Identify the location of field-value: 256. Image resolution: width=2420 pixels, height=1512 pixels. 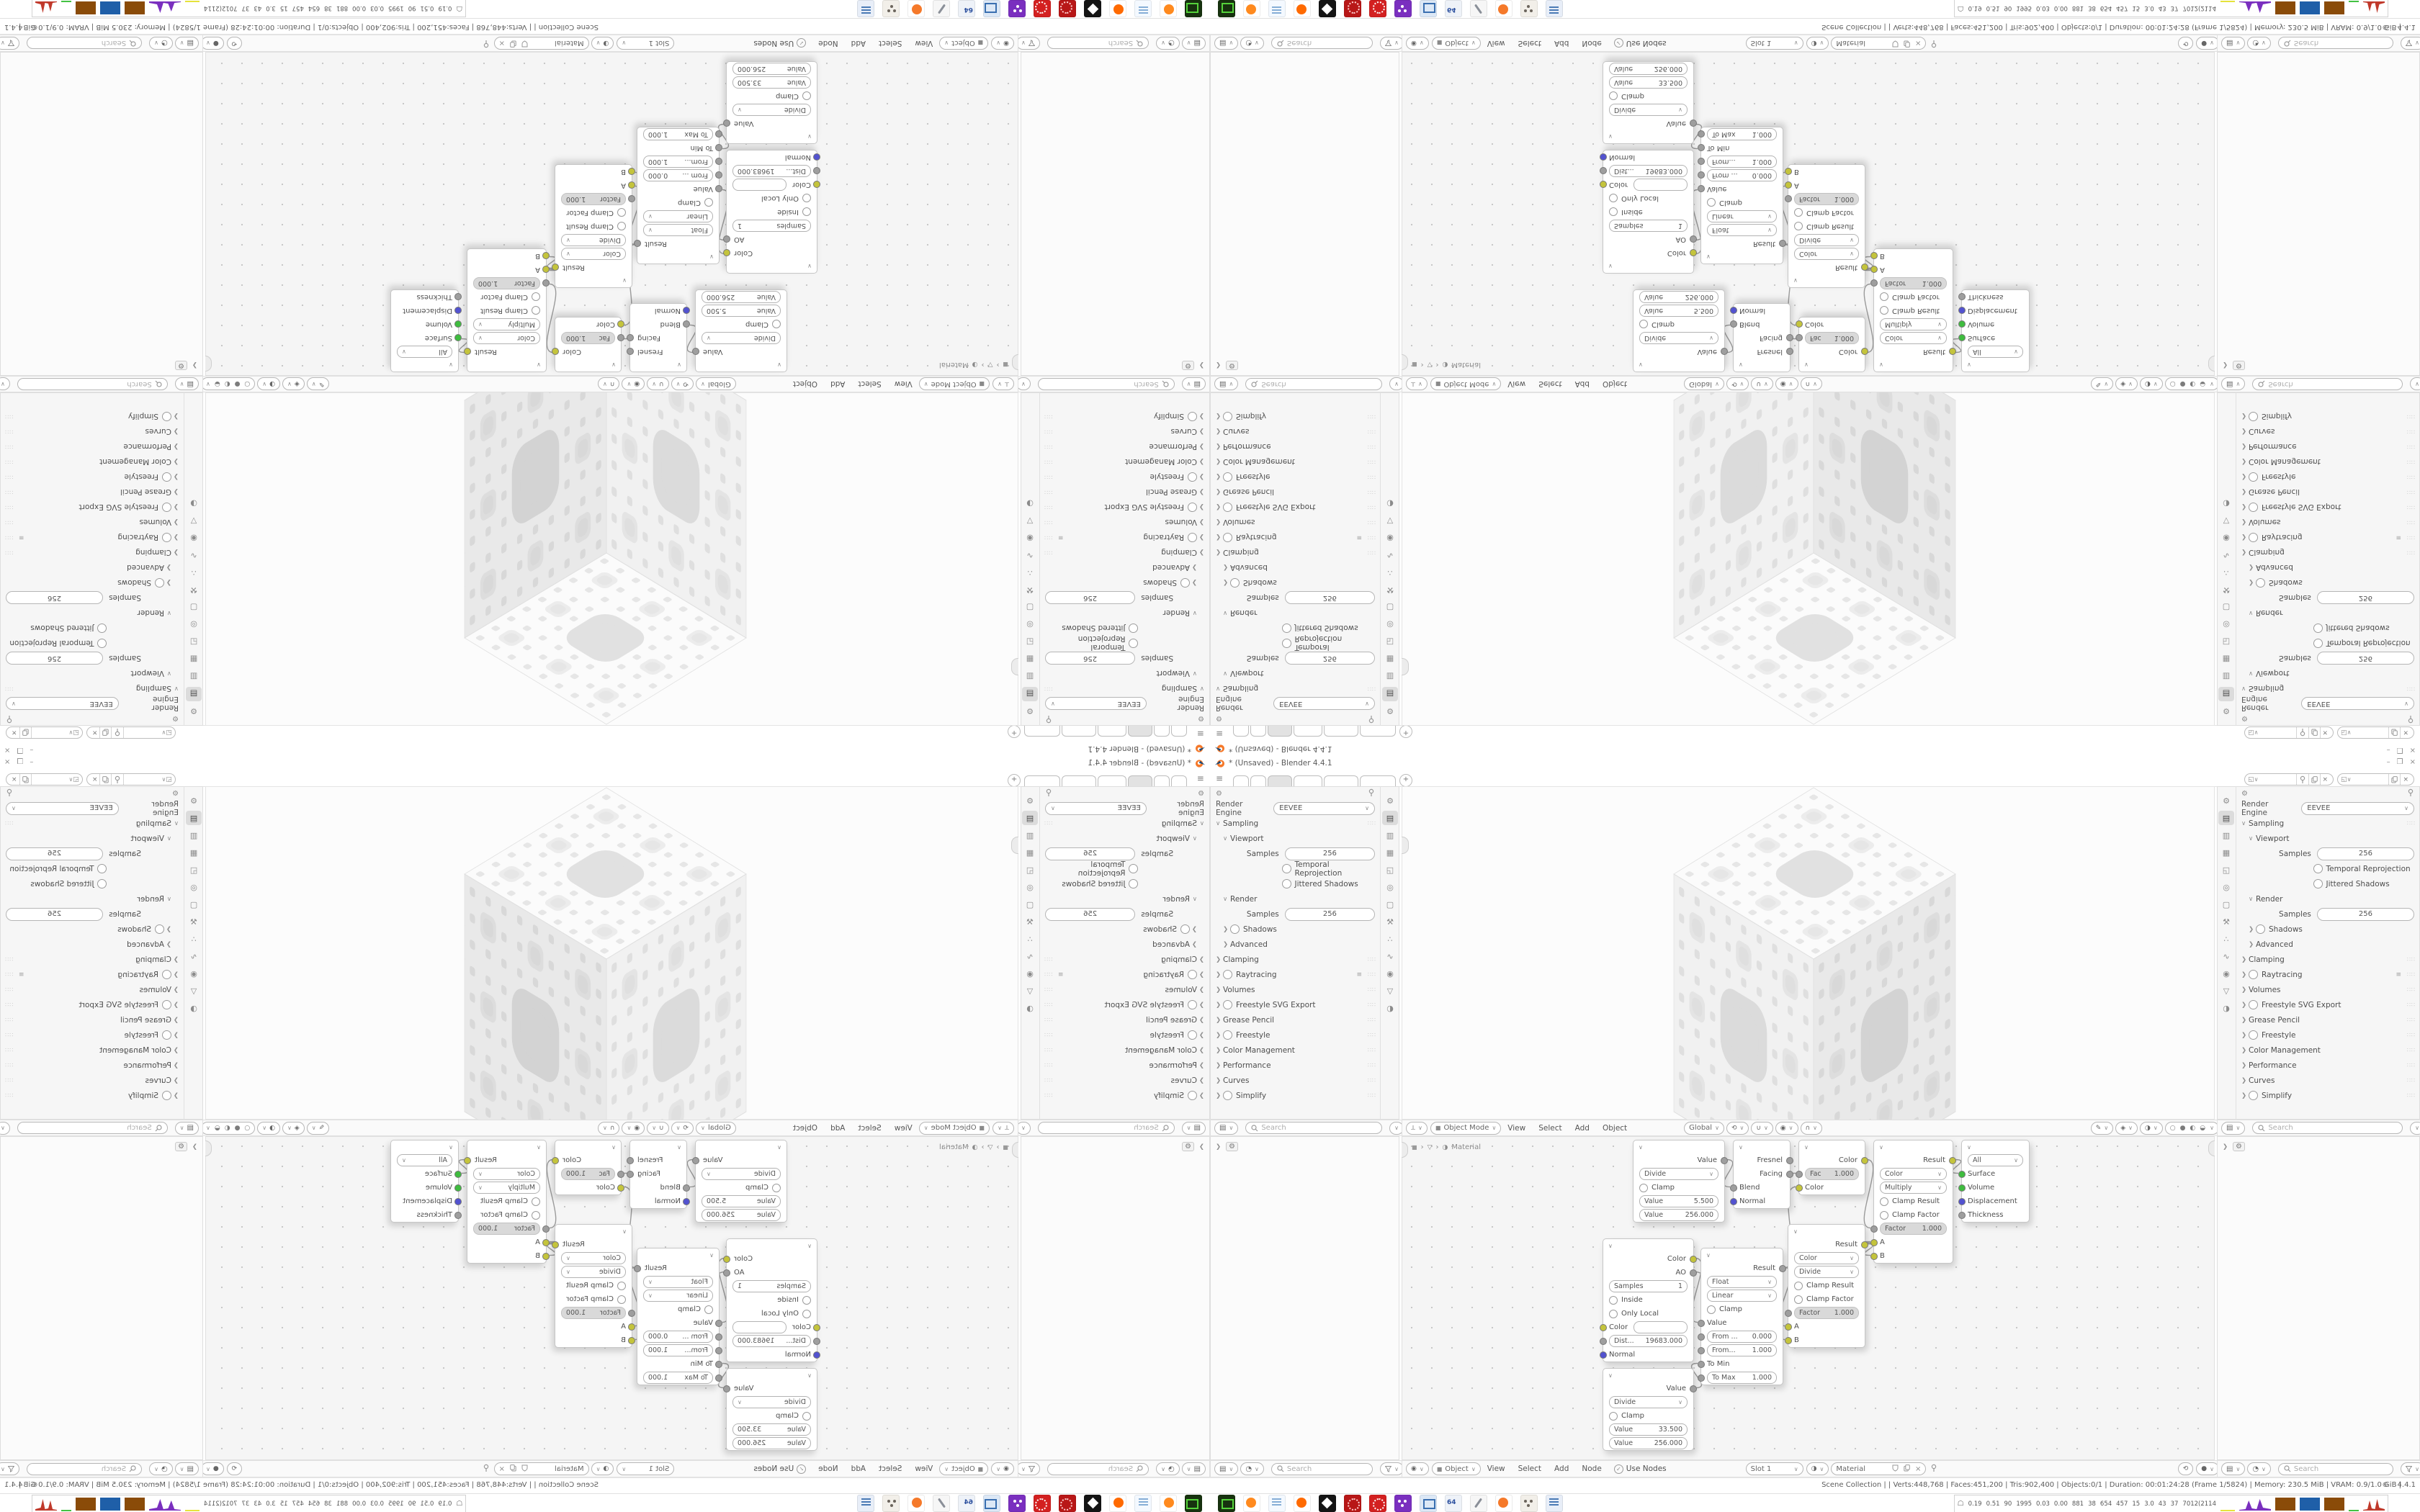
(2365, 658).